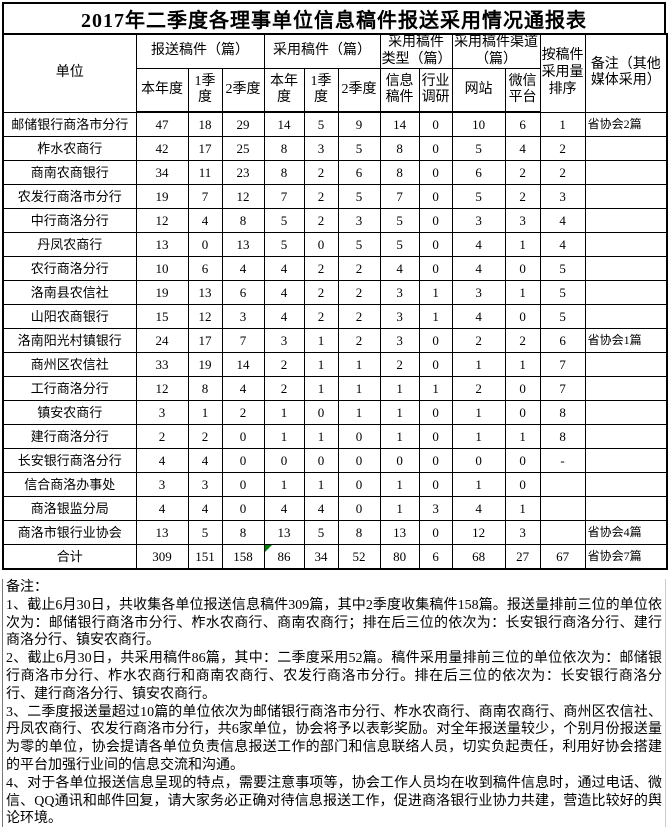 The height and width of the screenshot is (827, 668). I want to click on unit-cell: 工行商洛分行, so click(69, 389).